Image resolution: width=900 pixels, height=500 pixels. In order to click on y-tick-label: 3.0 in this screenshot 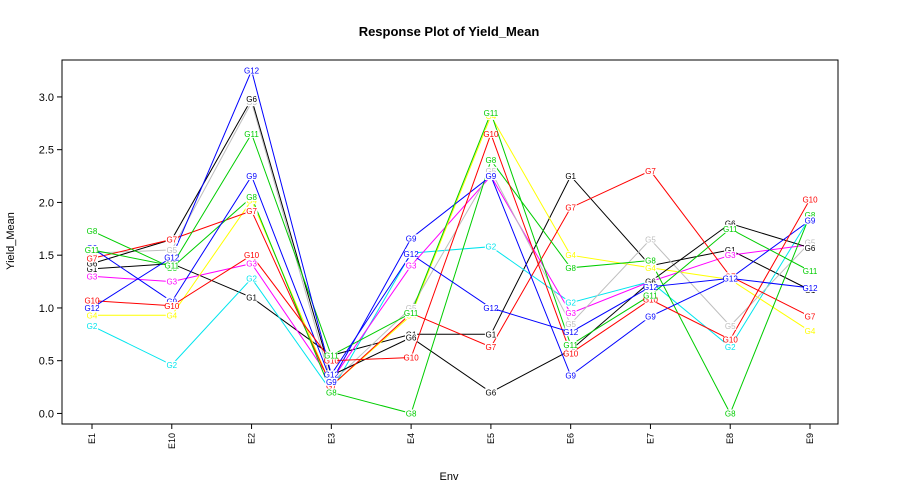, I will do `click(46, 98)`.